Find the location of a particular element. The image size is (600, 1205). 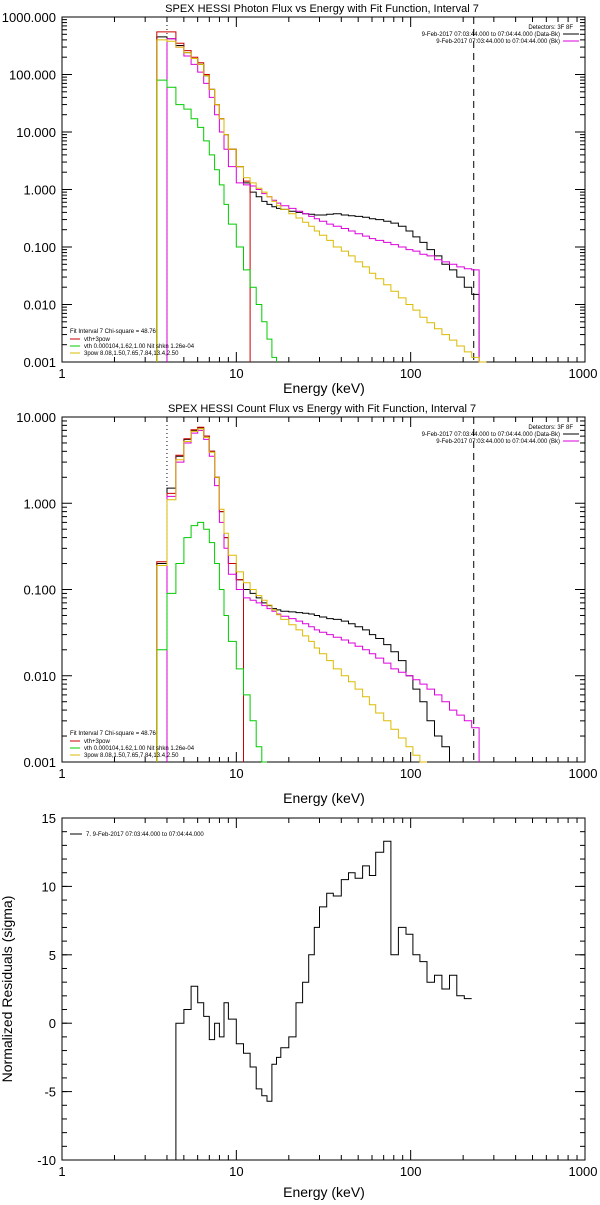

y-tick-label: 0 is located at coordinates (52, 1023).